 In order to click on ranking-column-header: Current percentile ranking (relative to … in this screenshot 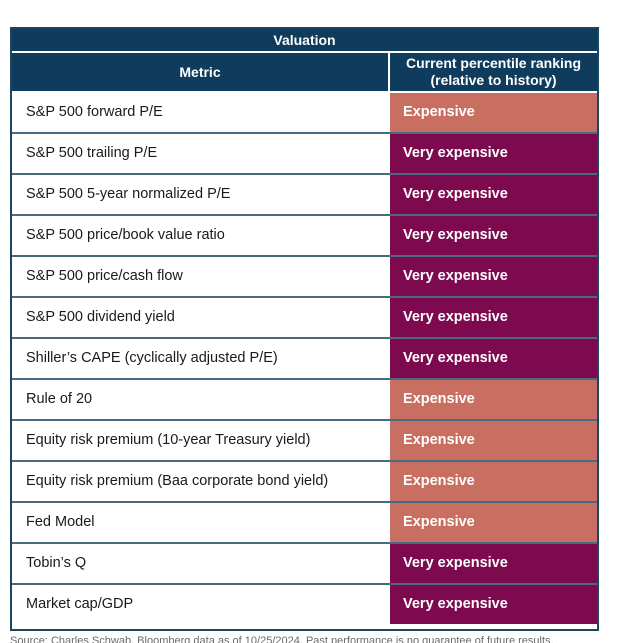, I will do `click(493, 72)`.